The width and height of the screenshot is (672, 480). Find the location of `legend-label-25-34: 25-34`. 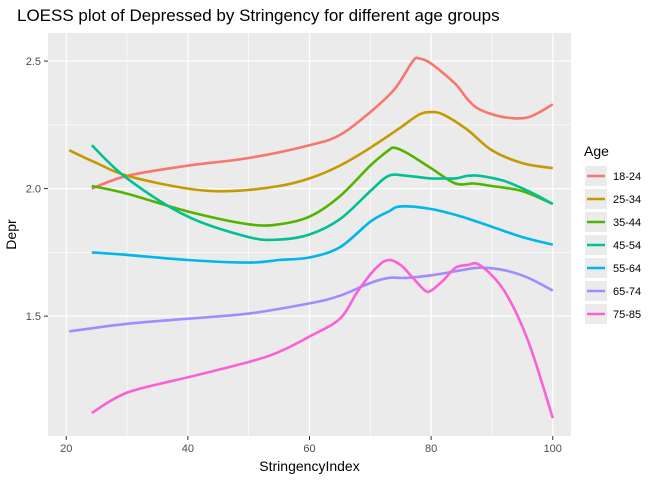

legend-label-25-34: 25-34 is located at coordinates (627, 200).